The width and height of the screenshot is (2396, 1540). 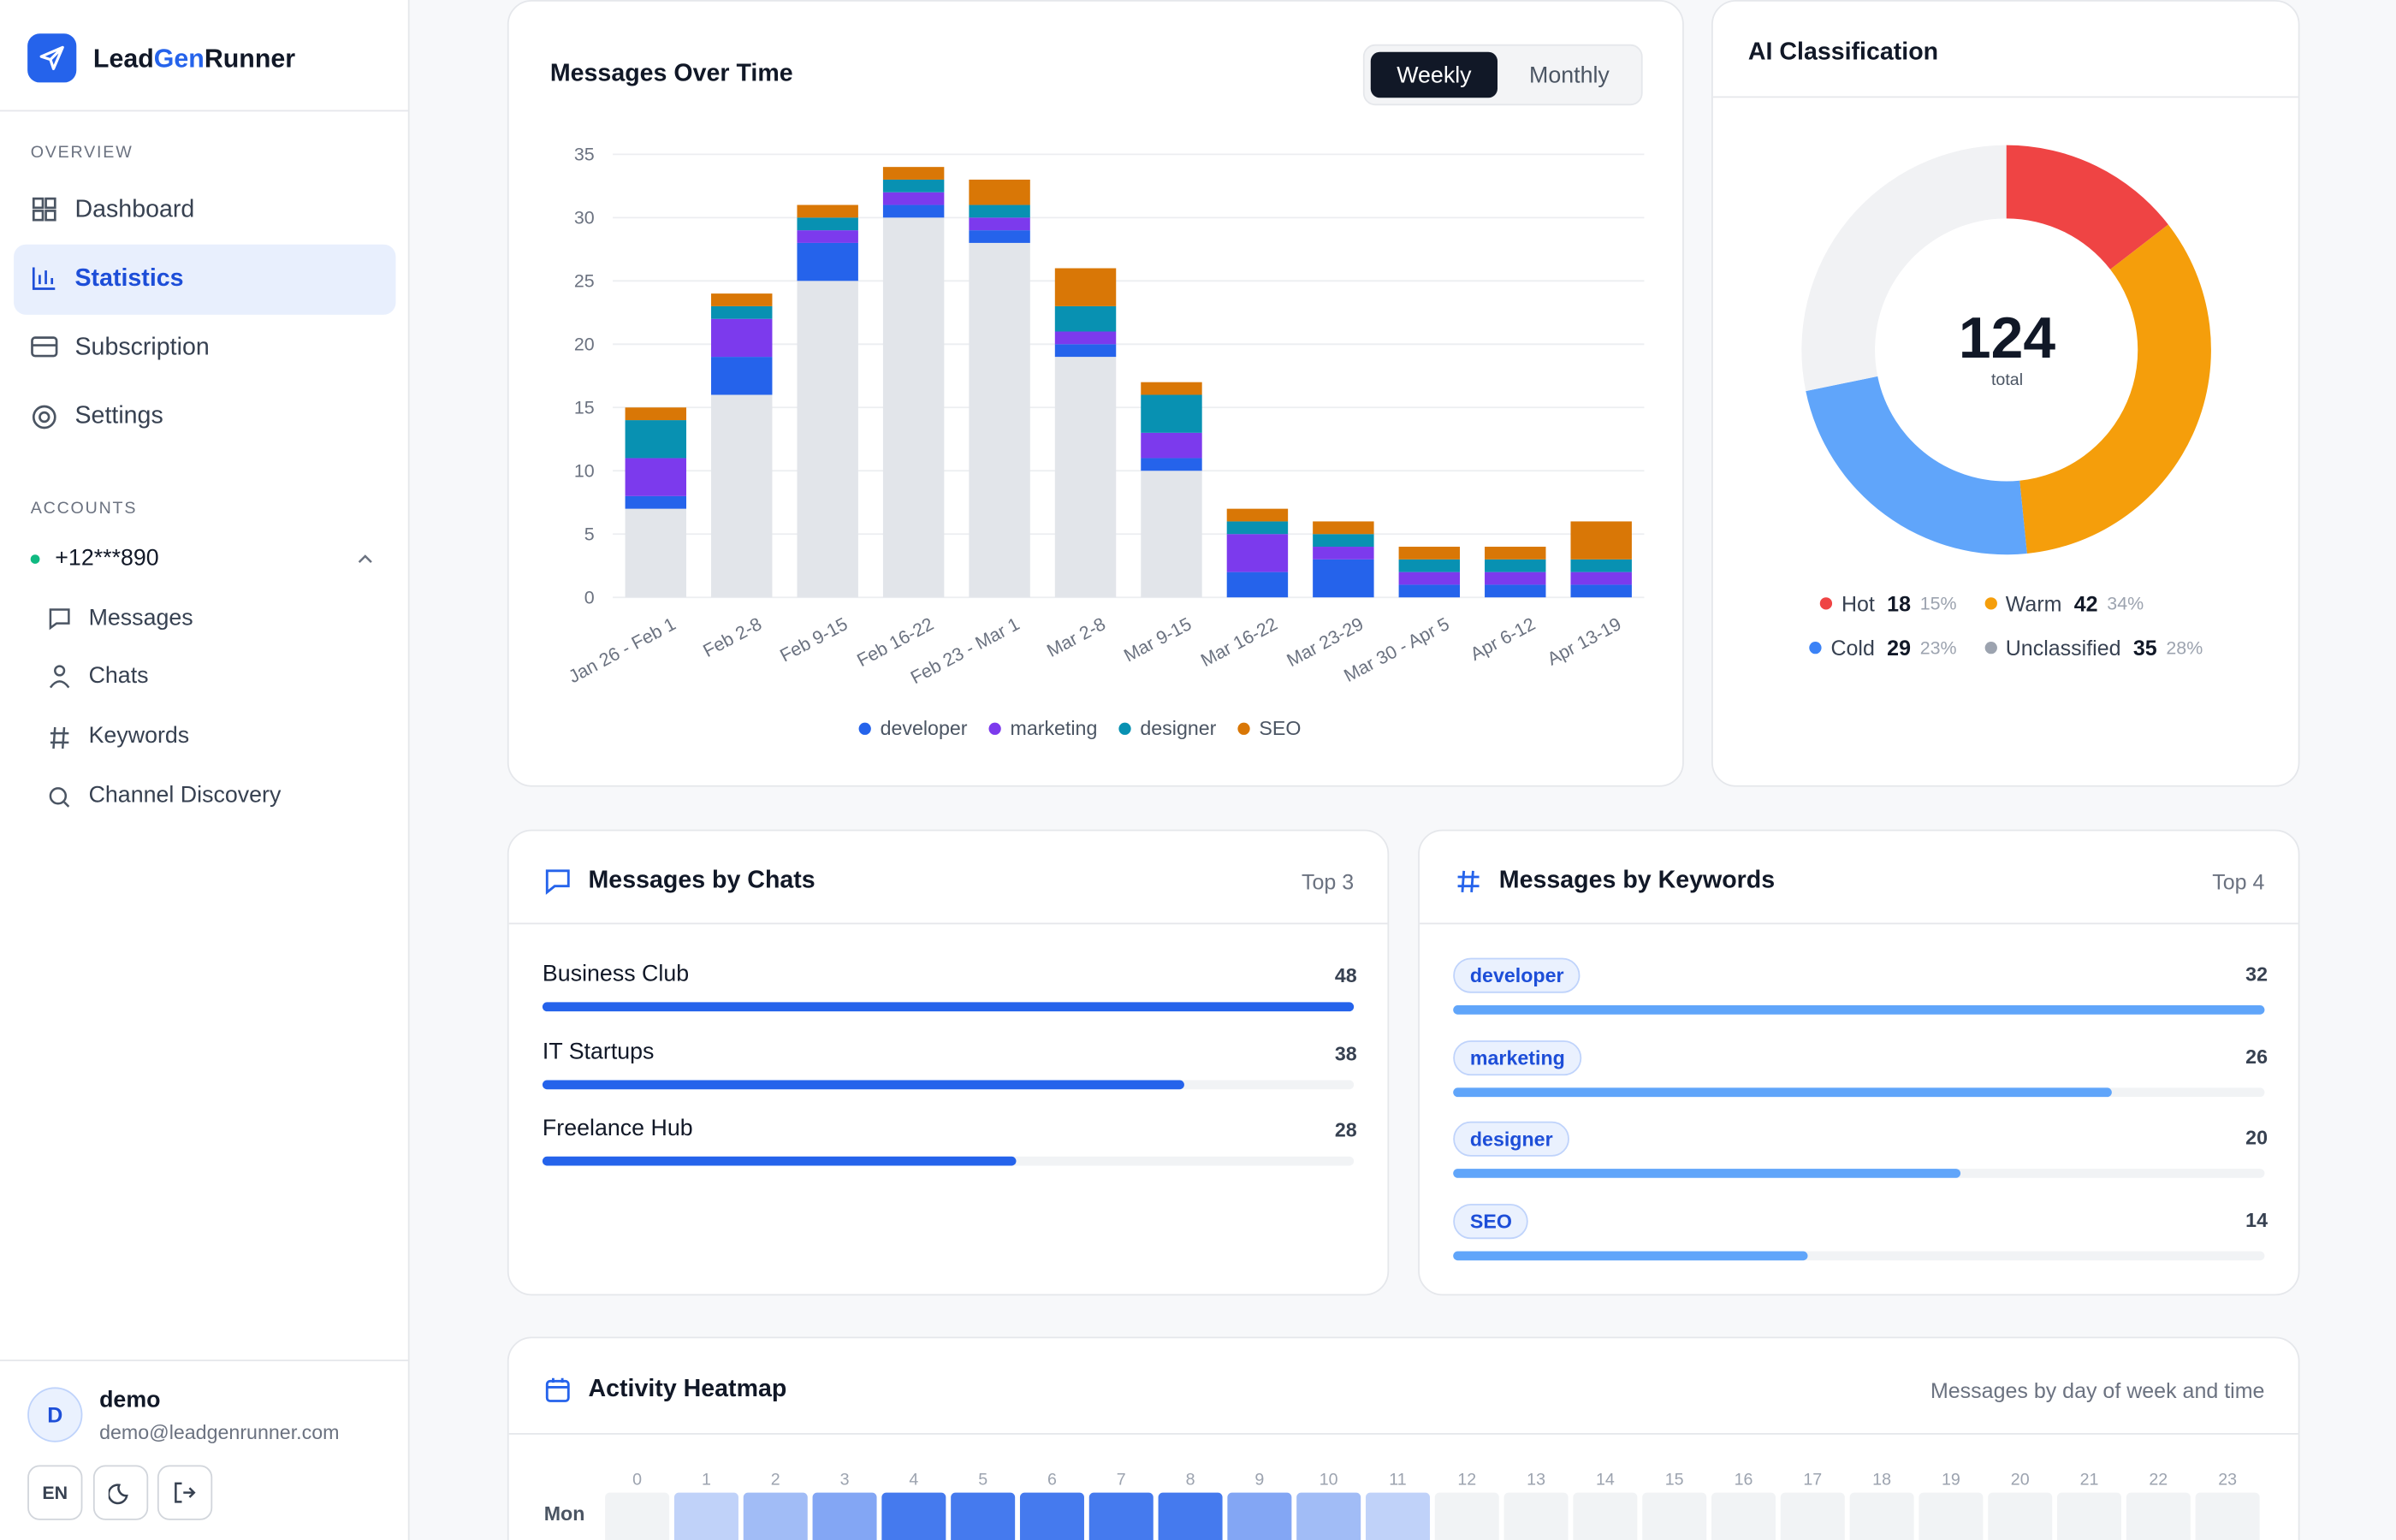 What do you see at coordinates (119, 416) in the screenshot?
I see `nav-item: Settings` at bounding box center [119, 416].